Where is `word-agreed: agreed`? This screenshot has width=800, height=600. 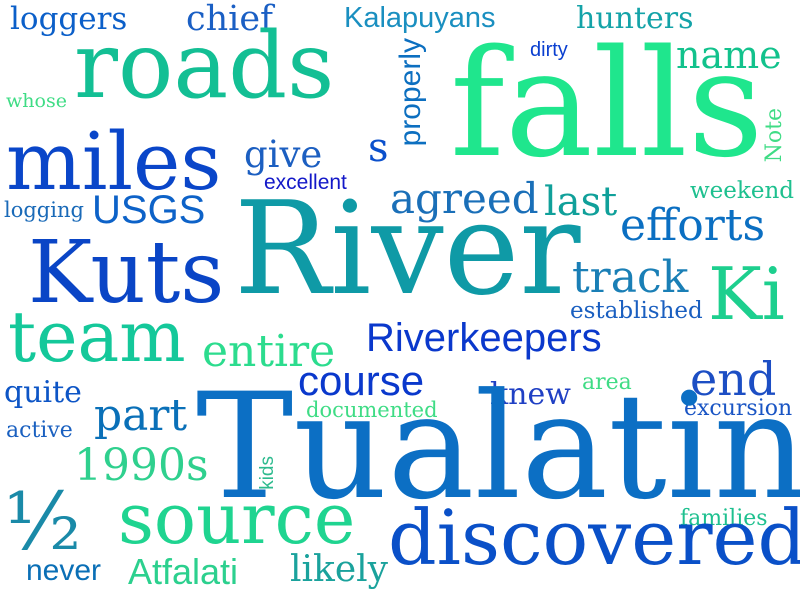 word-agreed: agreed is located at coordinates (464, 198).